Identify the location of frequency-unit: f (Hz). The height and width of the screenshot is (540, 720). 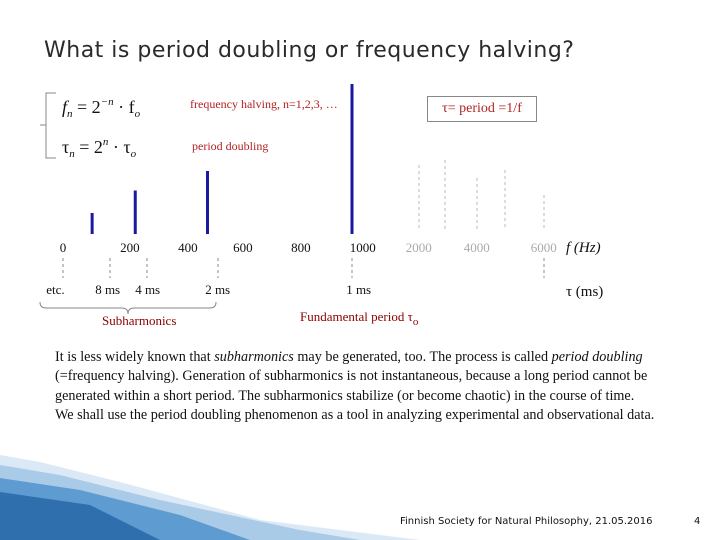
(583, 248).